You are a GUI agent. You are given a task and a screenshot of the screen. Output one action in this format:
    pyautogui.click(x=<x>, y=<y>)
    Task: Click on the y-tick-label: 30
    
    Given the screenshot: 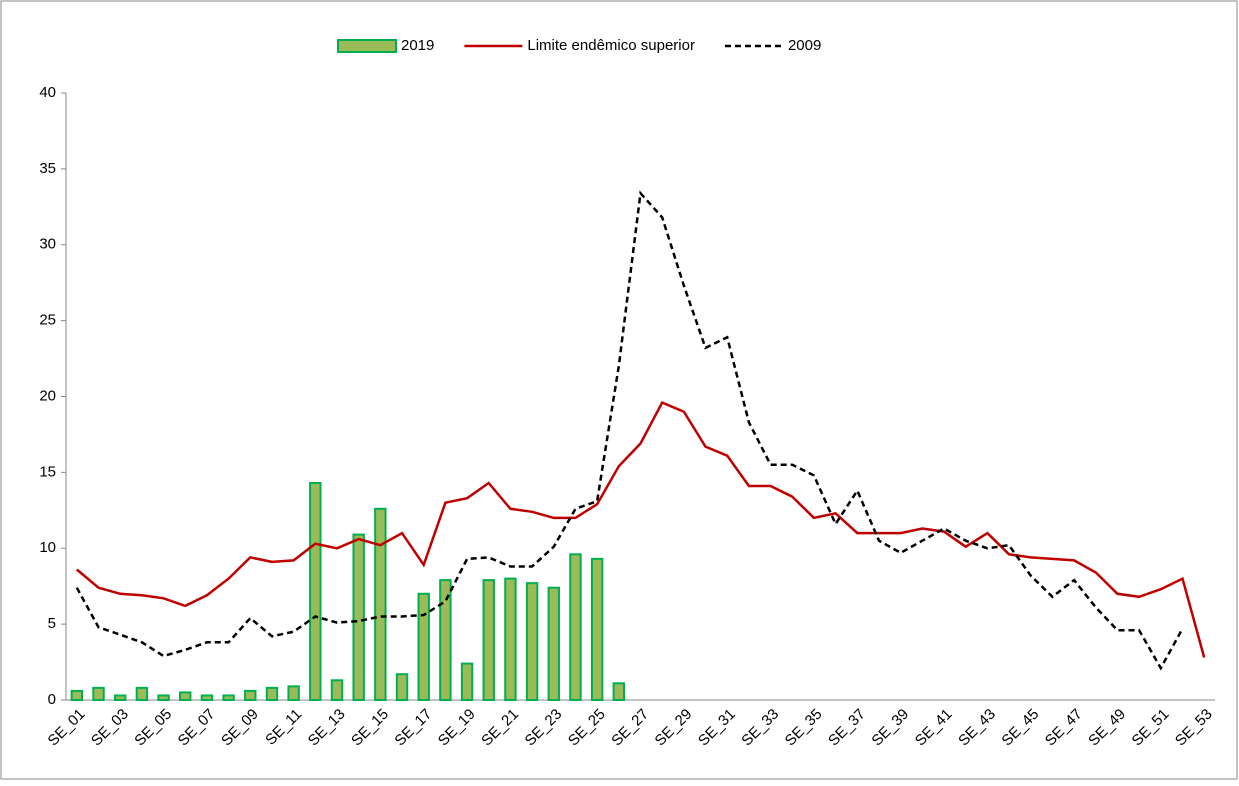 What is the action you would take?
    pyautogui.click(x=47, y=244)
    